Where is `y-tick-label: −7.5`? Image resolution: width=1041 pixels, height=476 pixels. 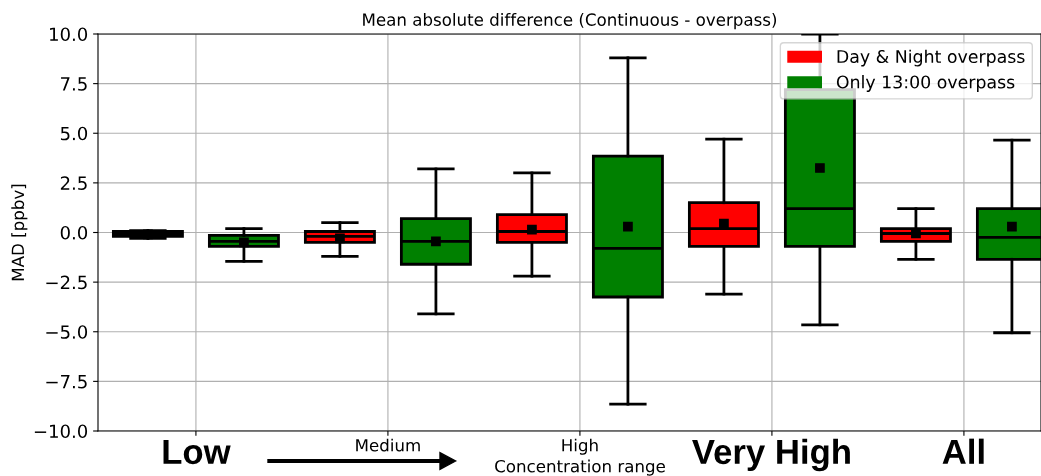
y-tick-label: −7.5 is located at coordinates (66, 382).